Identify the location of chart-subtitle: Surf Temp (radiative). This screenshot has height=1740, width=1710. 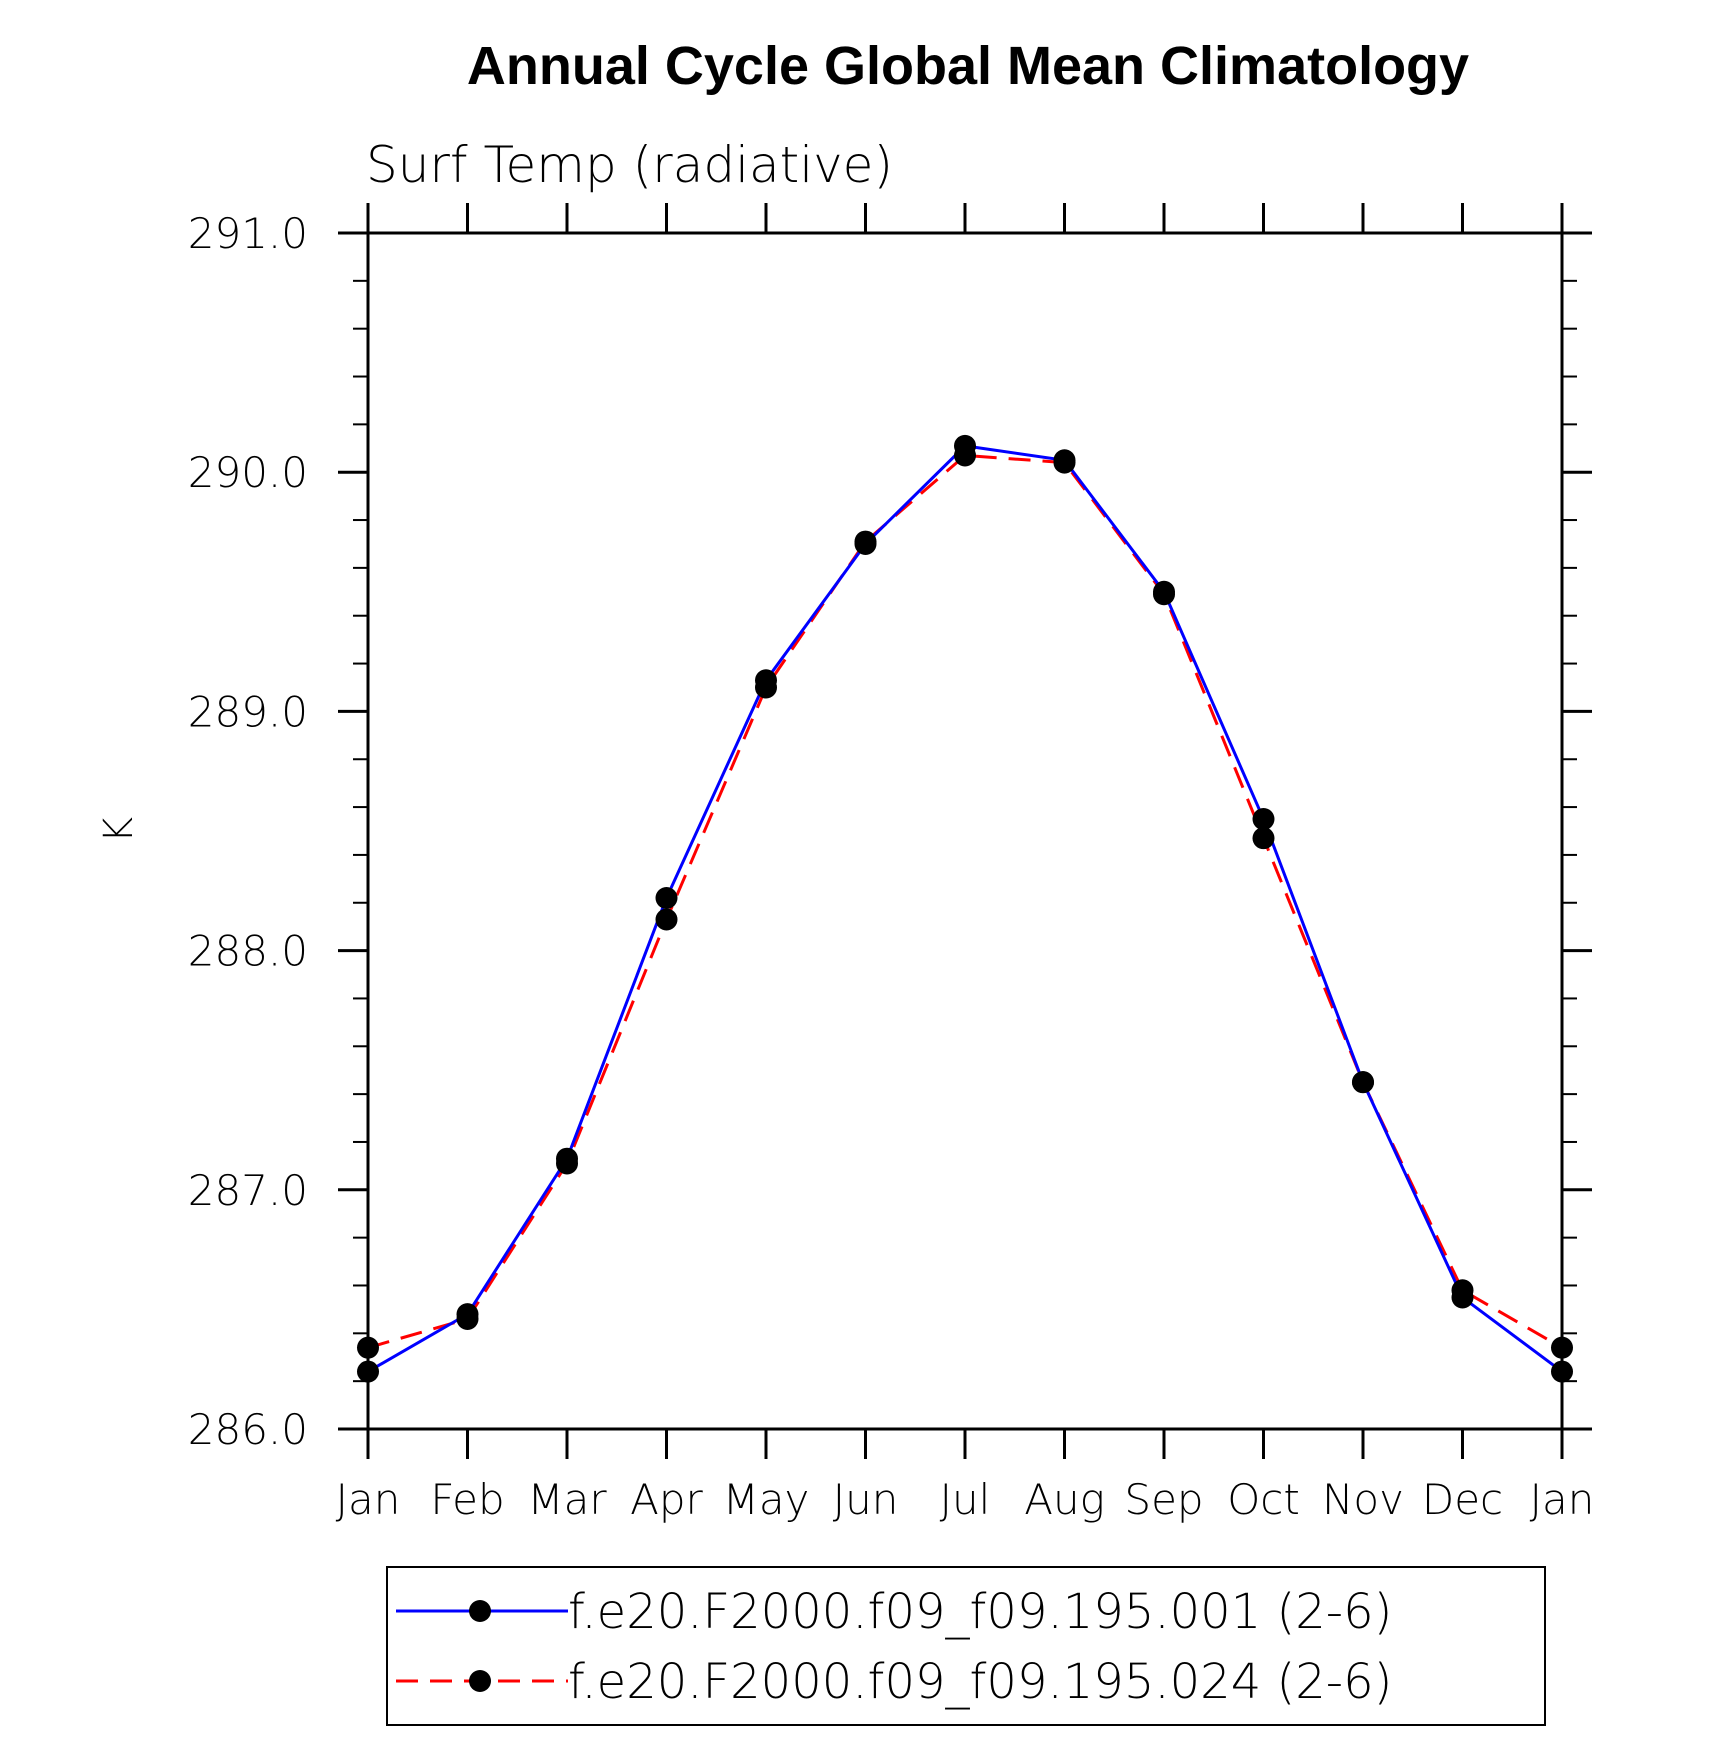
(629, 165).